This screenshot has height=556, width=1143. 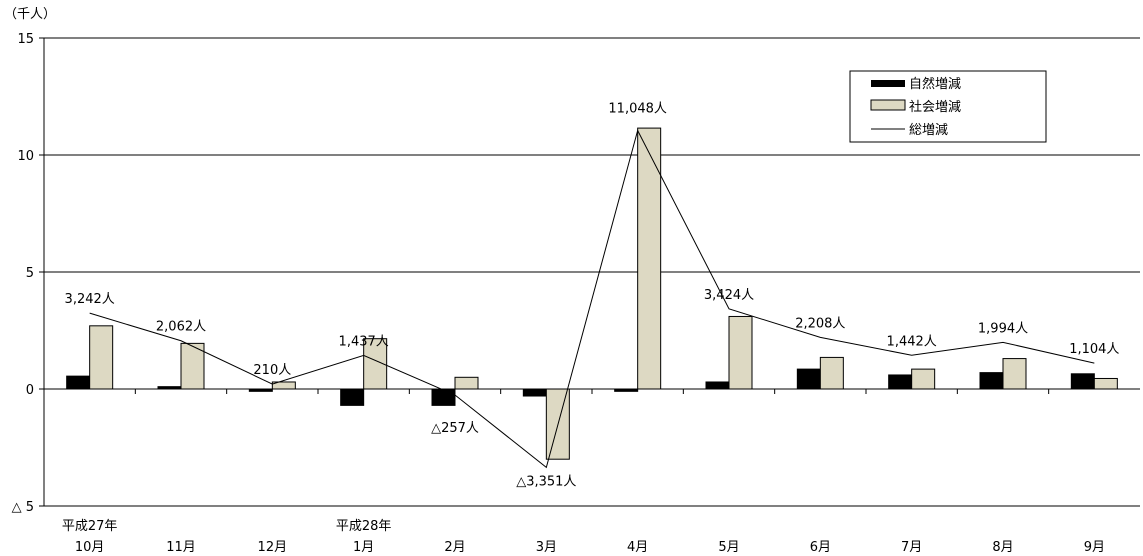 I want to click on x-tick-label: 8月, so click(x=1002, y=547).